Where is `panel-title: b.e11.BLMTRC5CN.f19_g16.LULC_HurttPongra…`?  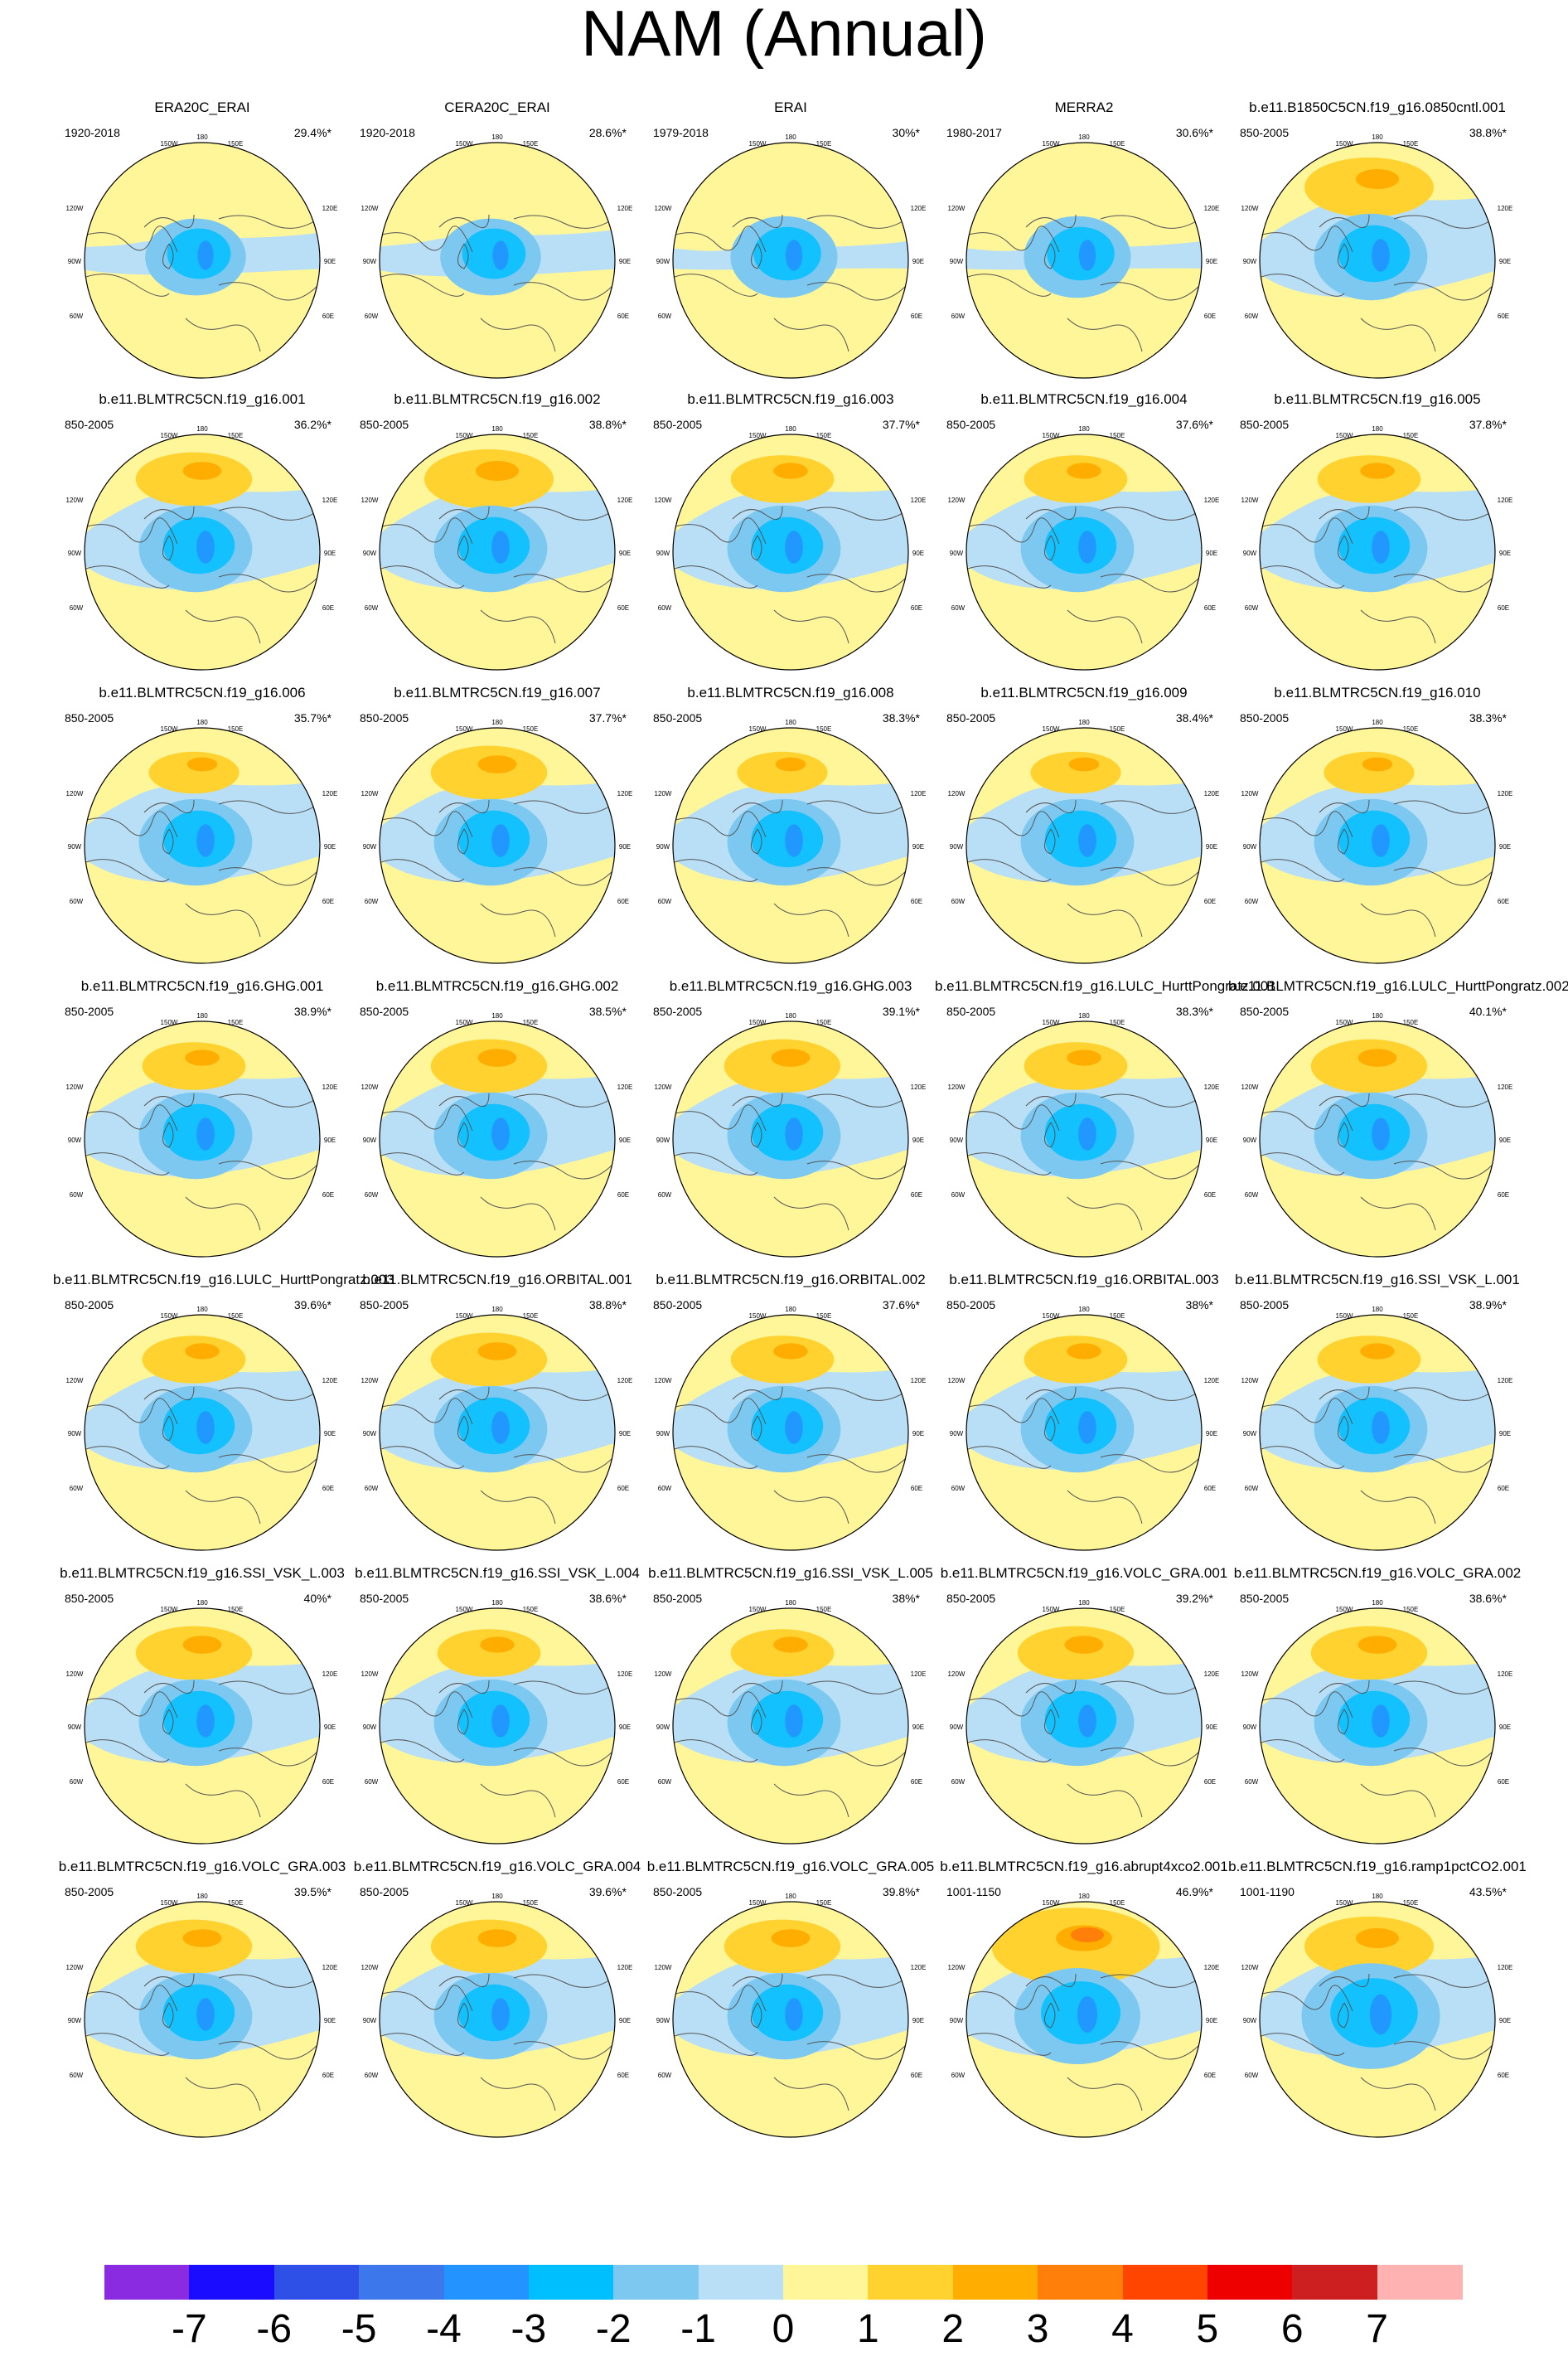 panel-title: b.e11.BLMTRC5CN.f19_g16.LULC_HurttPongra… is located at coordinates (1105, 986).